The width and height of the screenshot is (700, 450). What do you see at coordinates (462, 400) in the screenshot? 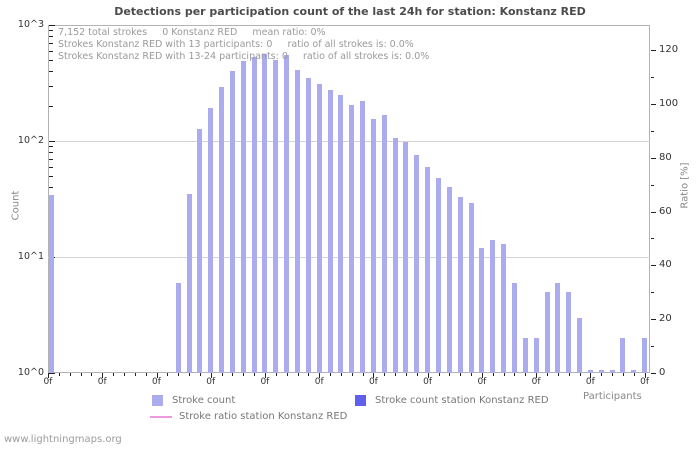
I see `legend-label-stroke-count-station: Stroke count station Konstanz RED` at bounding box center [462, 400].